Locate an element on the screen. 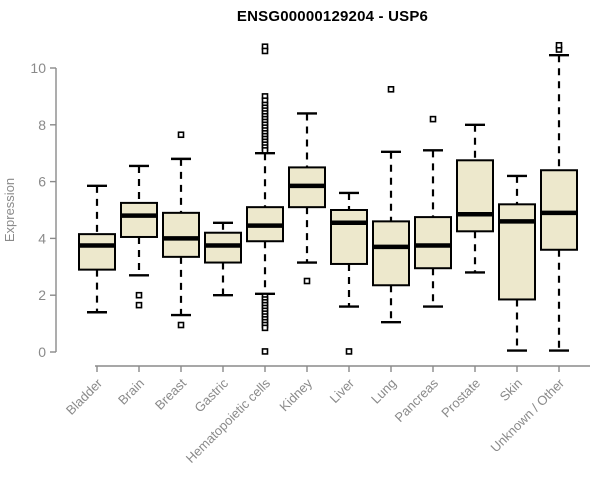 The height and width of the screenshot is (500, 600). outlier-point-lung is located at coordinates (391, 89).